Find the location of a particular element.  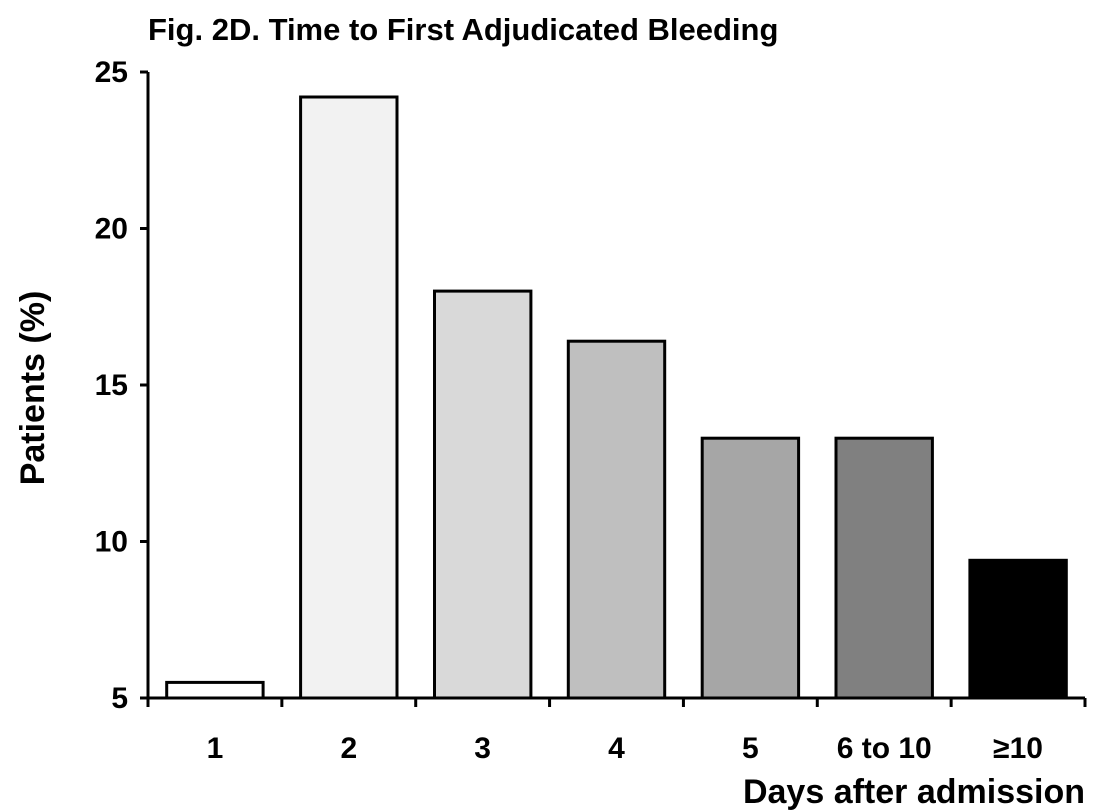

x-category-label: 4 is located at coordinates (616, 748).